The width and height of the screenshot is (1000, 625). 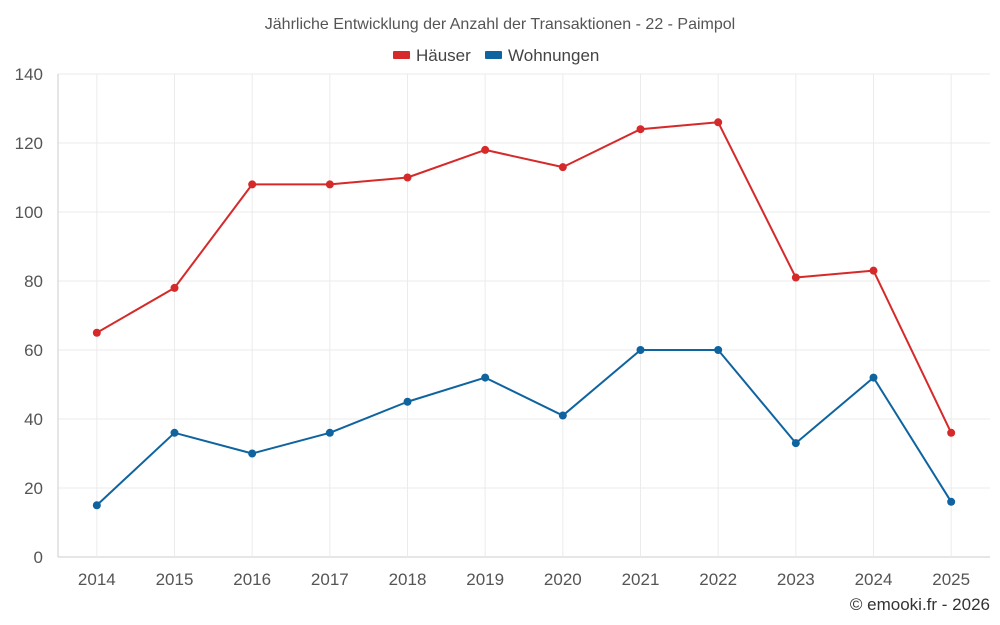 I want to click on y-axis-ticks: 0 20 40 60 80 100 120 140, so click(x=29, y=316).